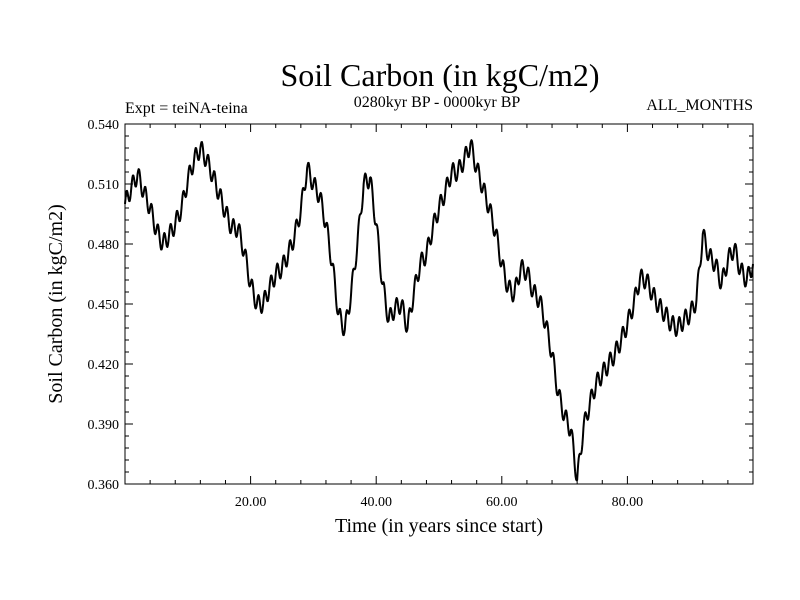 The height and width of the screenshot is (600, 800). What do you see at coordinates (376, 502) in the screenshot?
I see `x-tick-label: 40.00` at bounding box center [376, 502].